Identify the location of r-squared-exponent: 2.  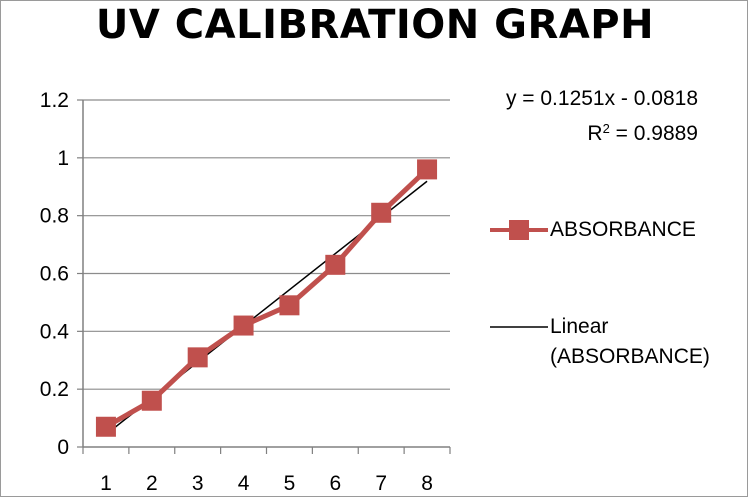
(606, 128).